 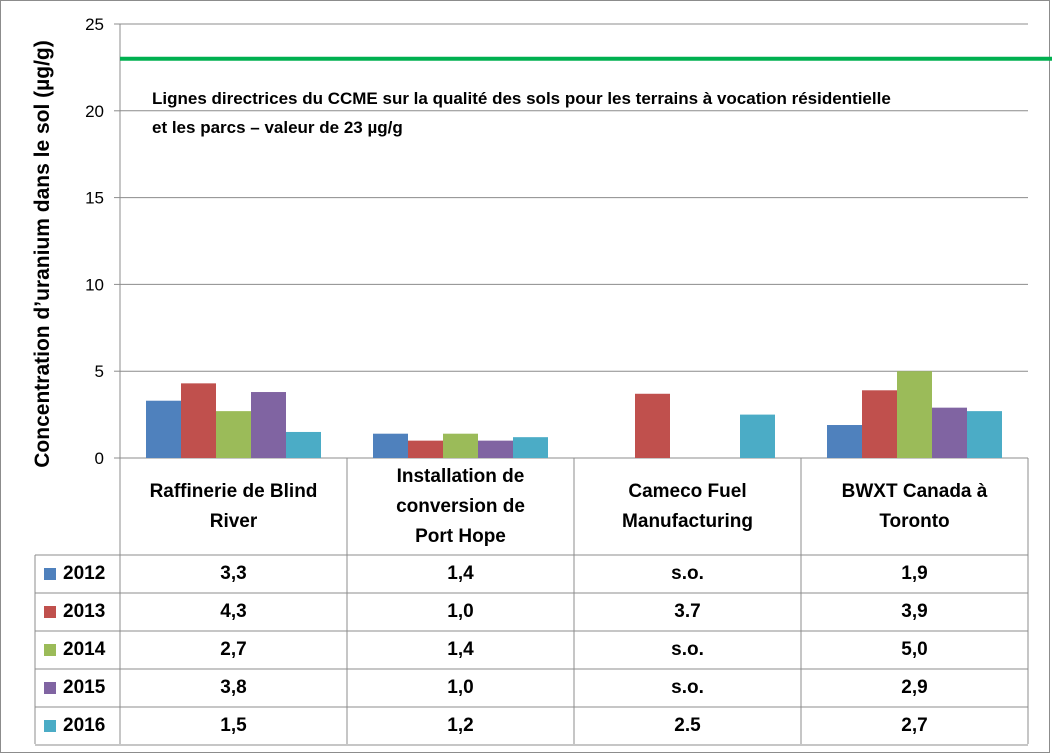 I want to click on legend-label: 2015, so click(x=84, y=687).